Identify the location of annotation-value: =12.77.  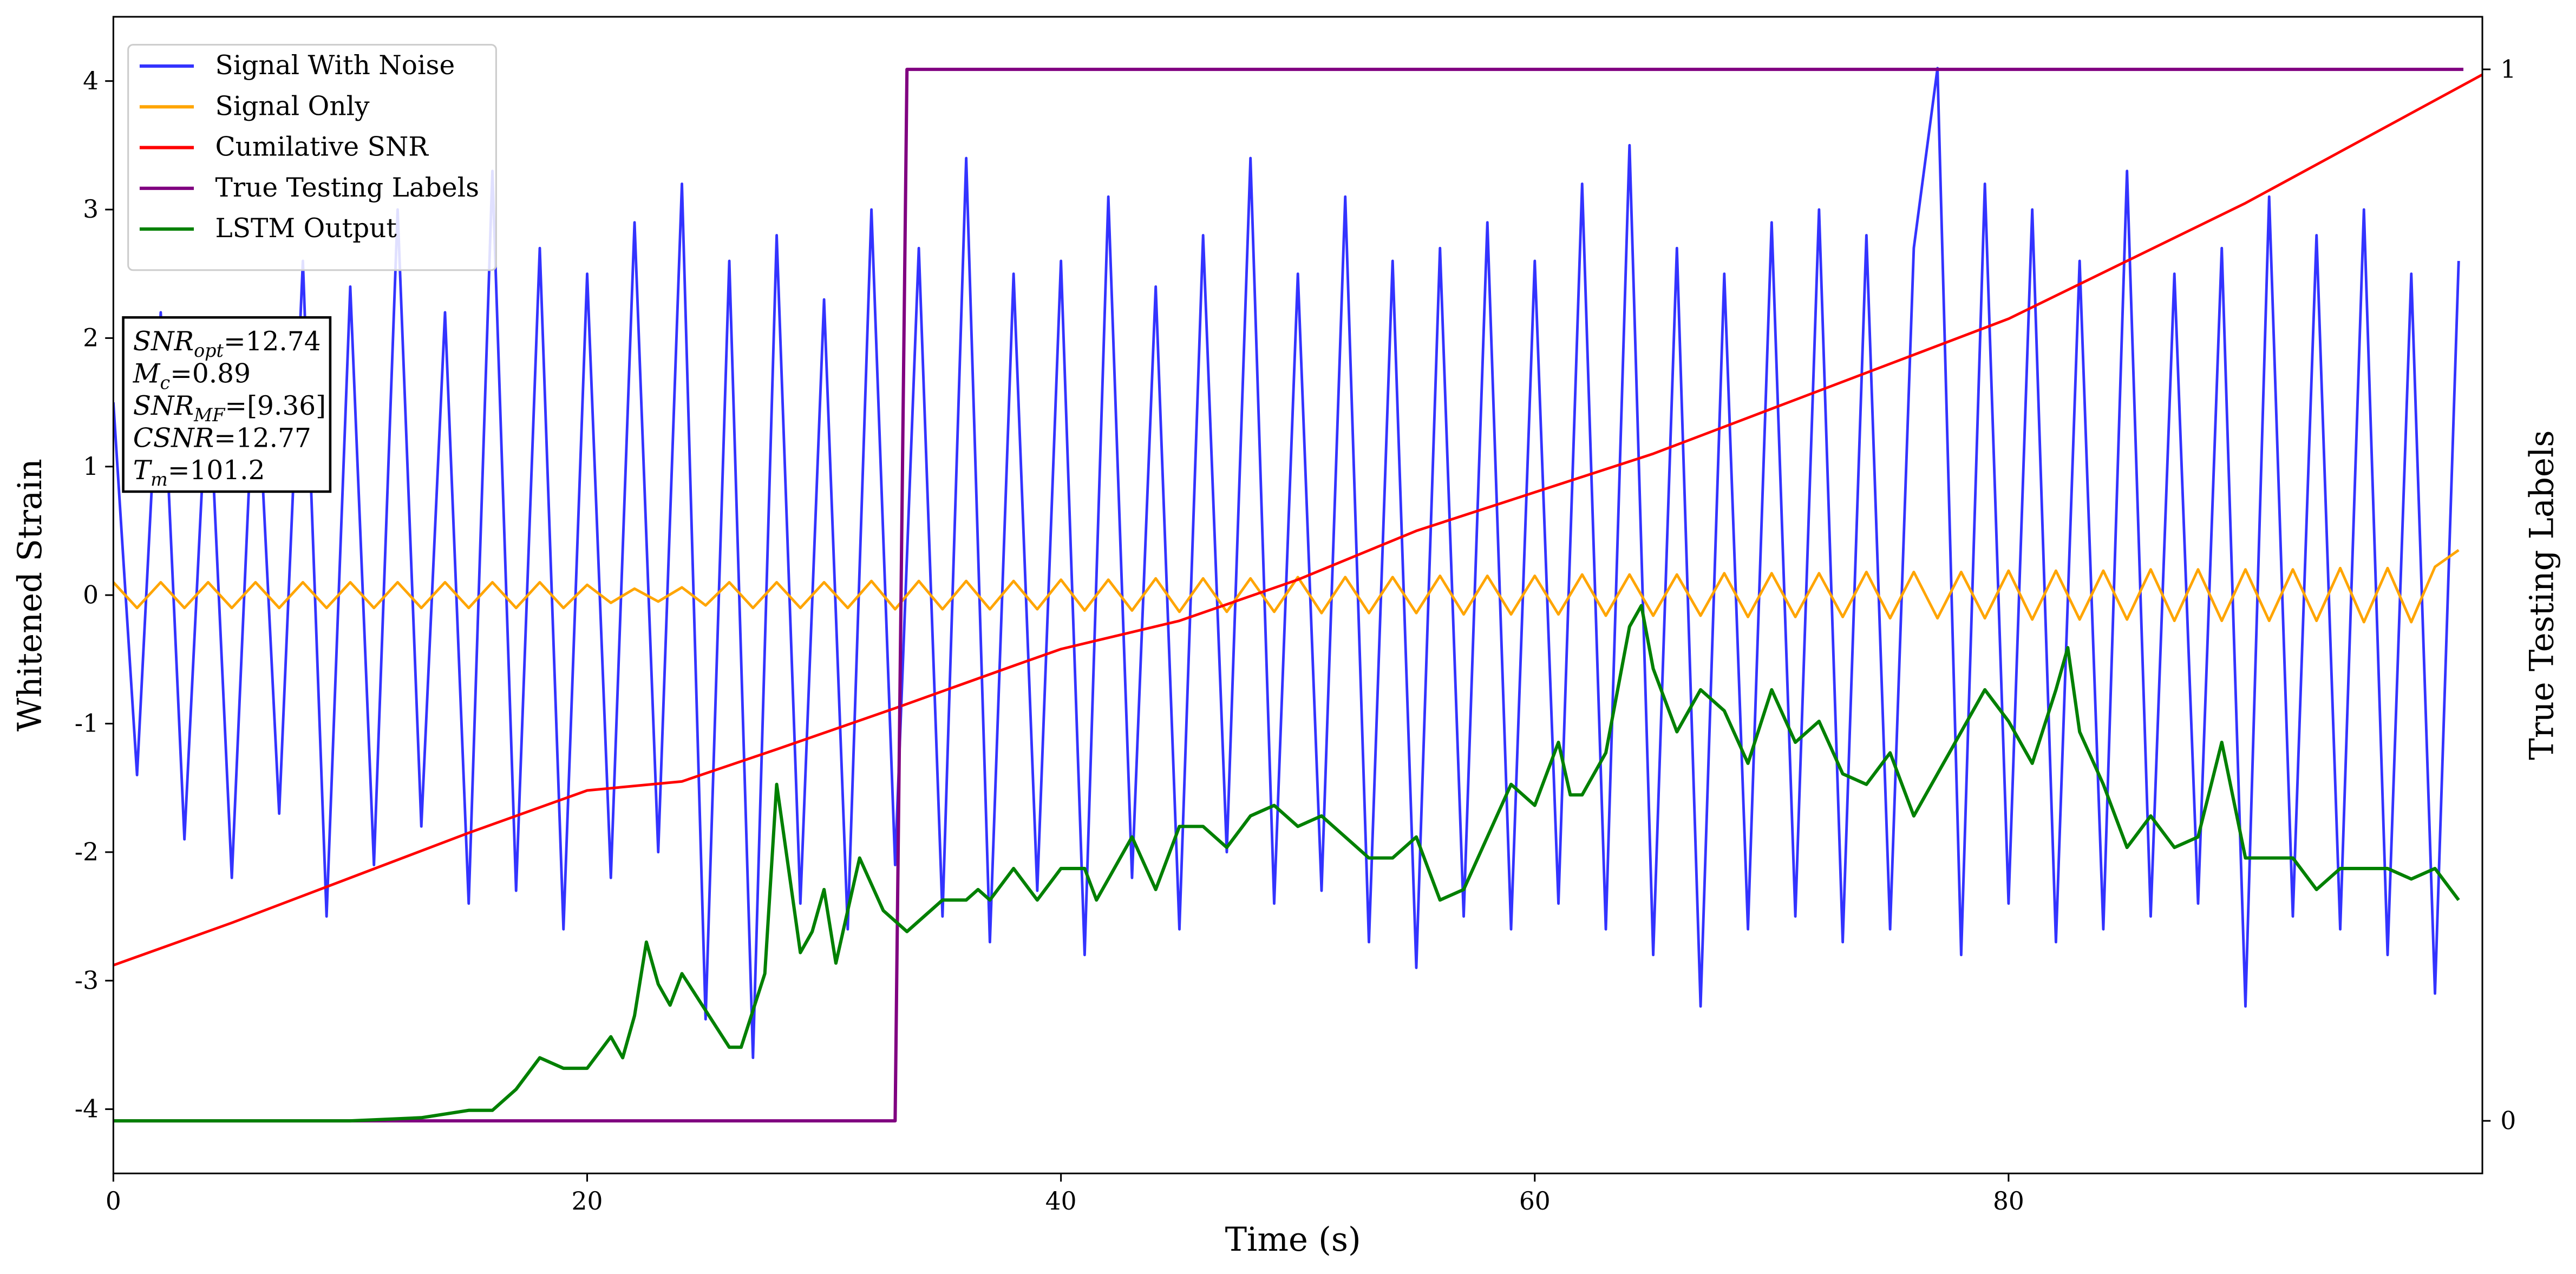
(262, 438).